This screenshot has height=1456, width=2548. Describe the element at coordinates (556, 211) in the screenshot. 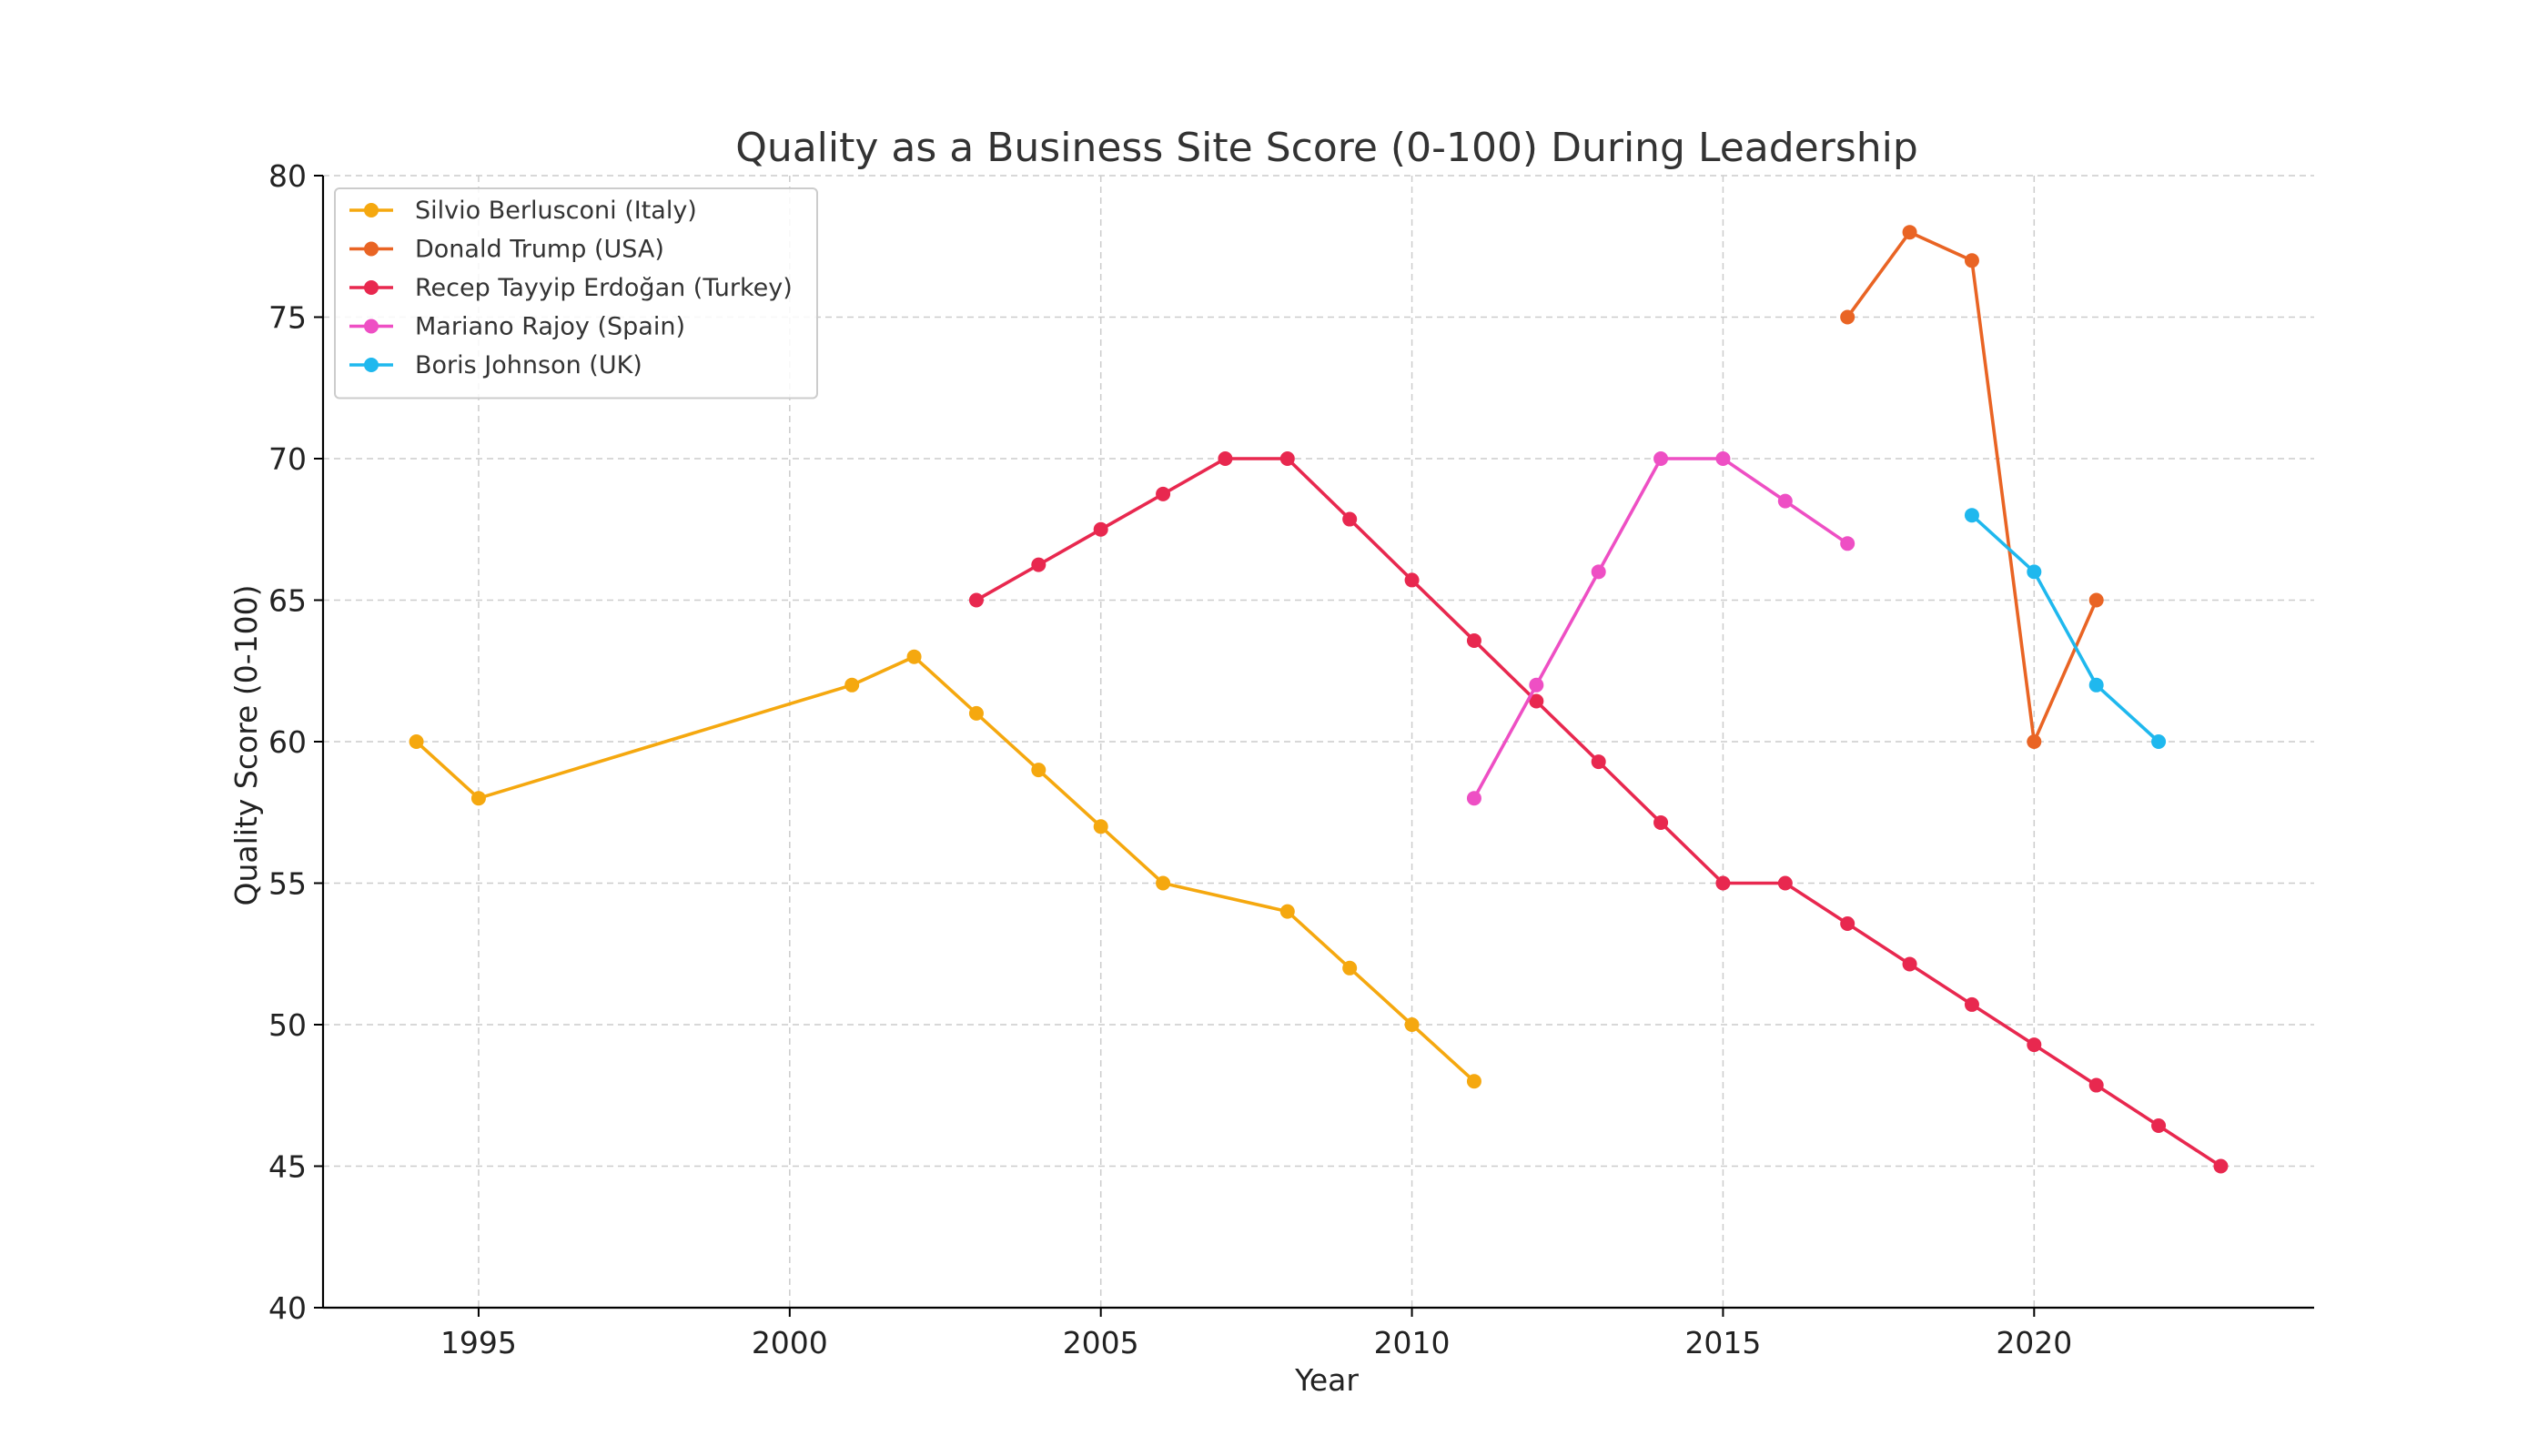

I see `legend-label: Silvio Berlusconi (Italy)` at that location.